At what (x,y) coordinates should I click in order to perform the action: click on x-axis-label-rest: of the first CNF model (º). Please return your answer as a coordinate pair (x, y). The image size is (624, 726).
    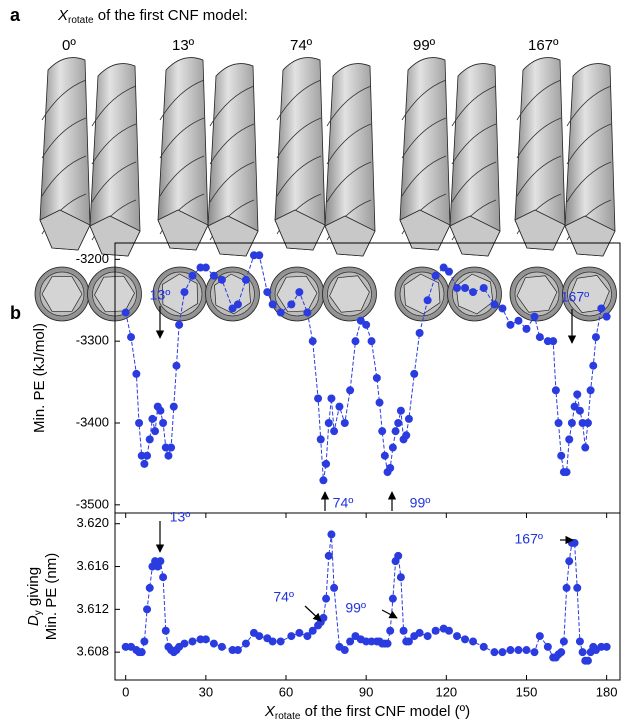
    Looking at the image, I should click on (385, 711).